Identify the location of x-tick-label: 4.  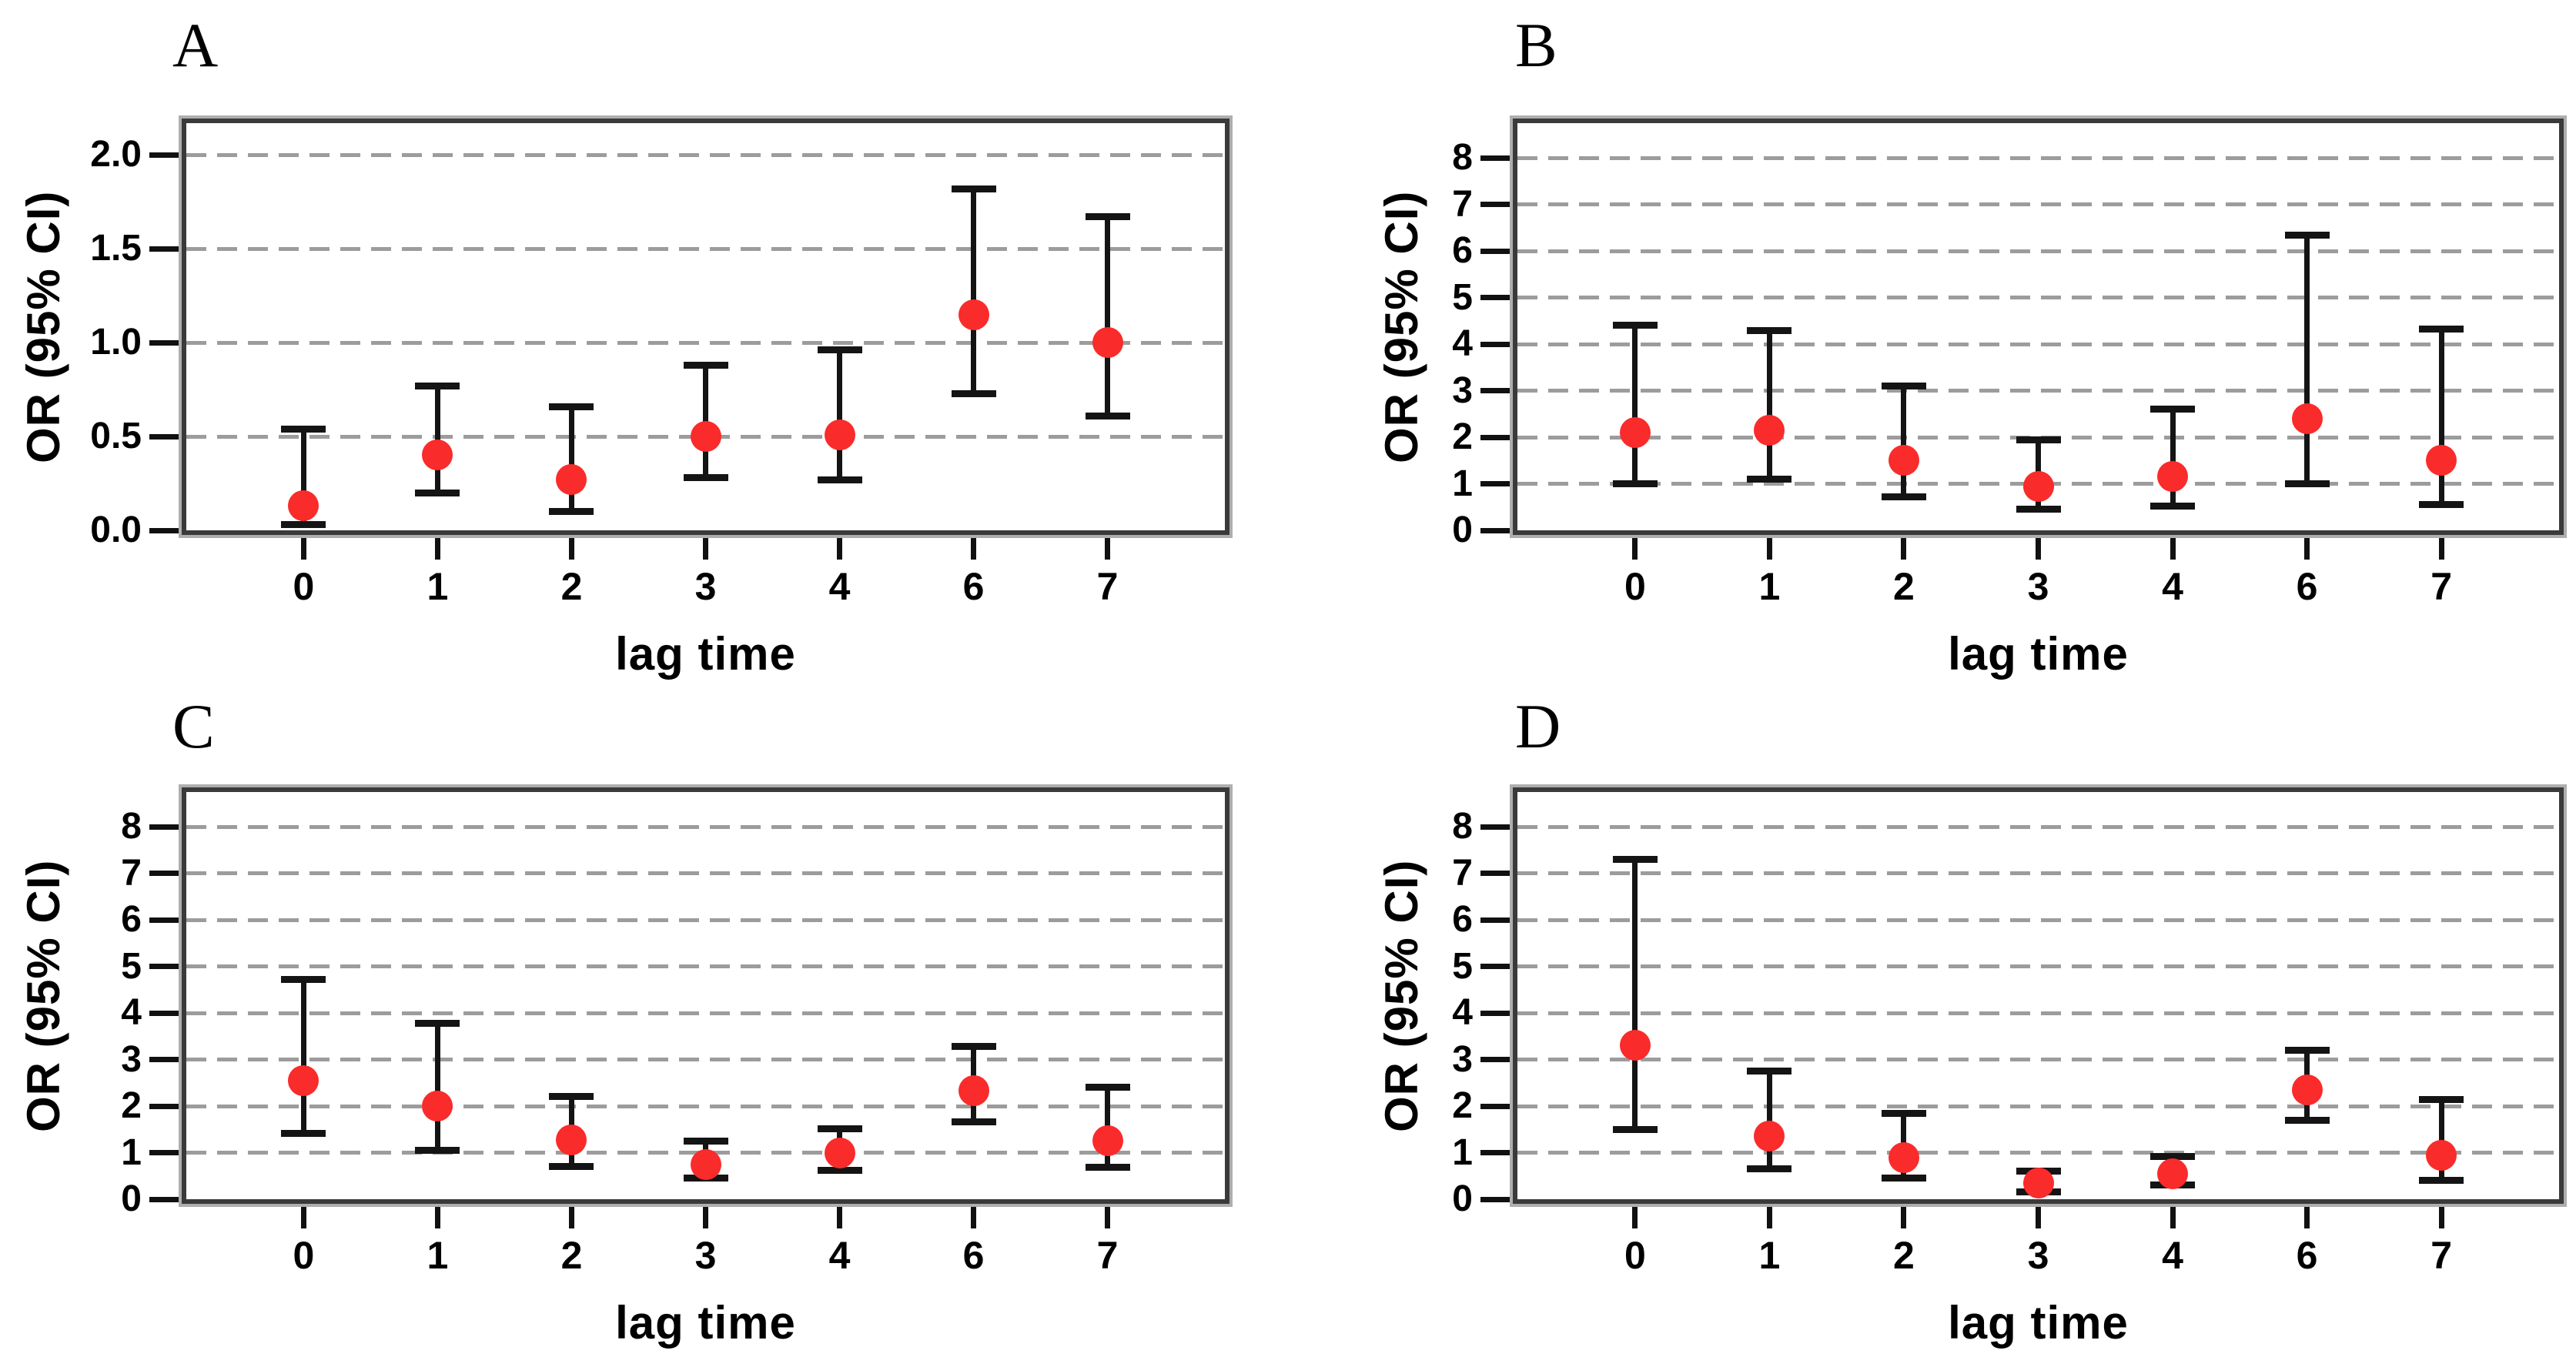
(839, 586).